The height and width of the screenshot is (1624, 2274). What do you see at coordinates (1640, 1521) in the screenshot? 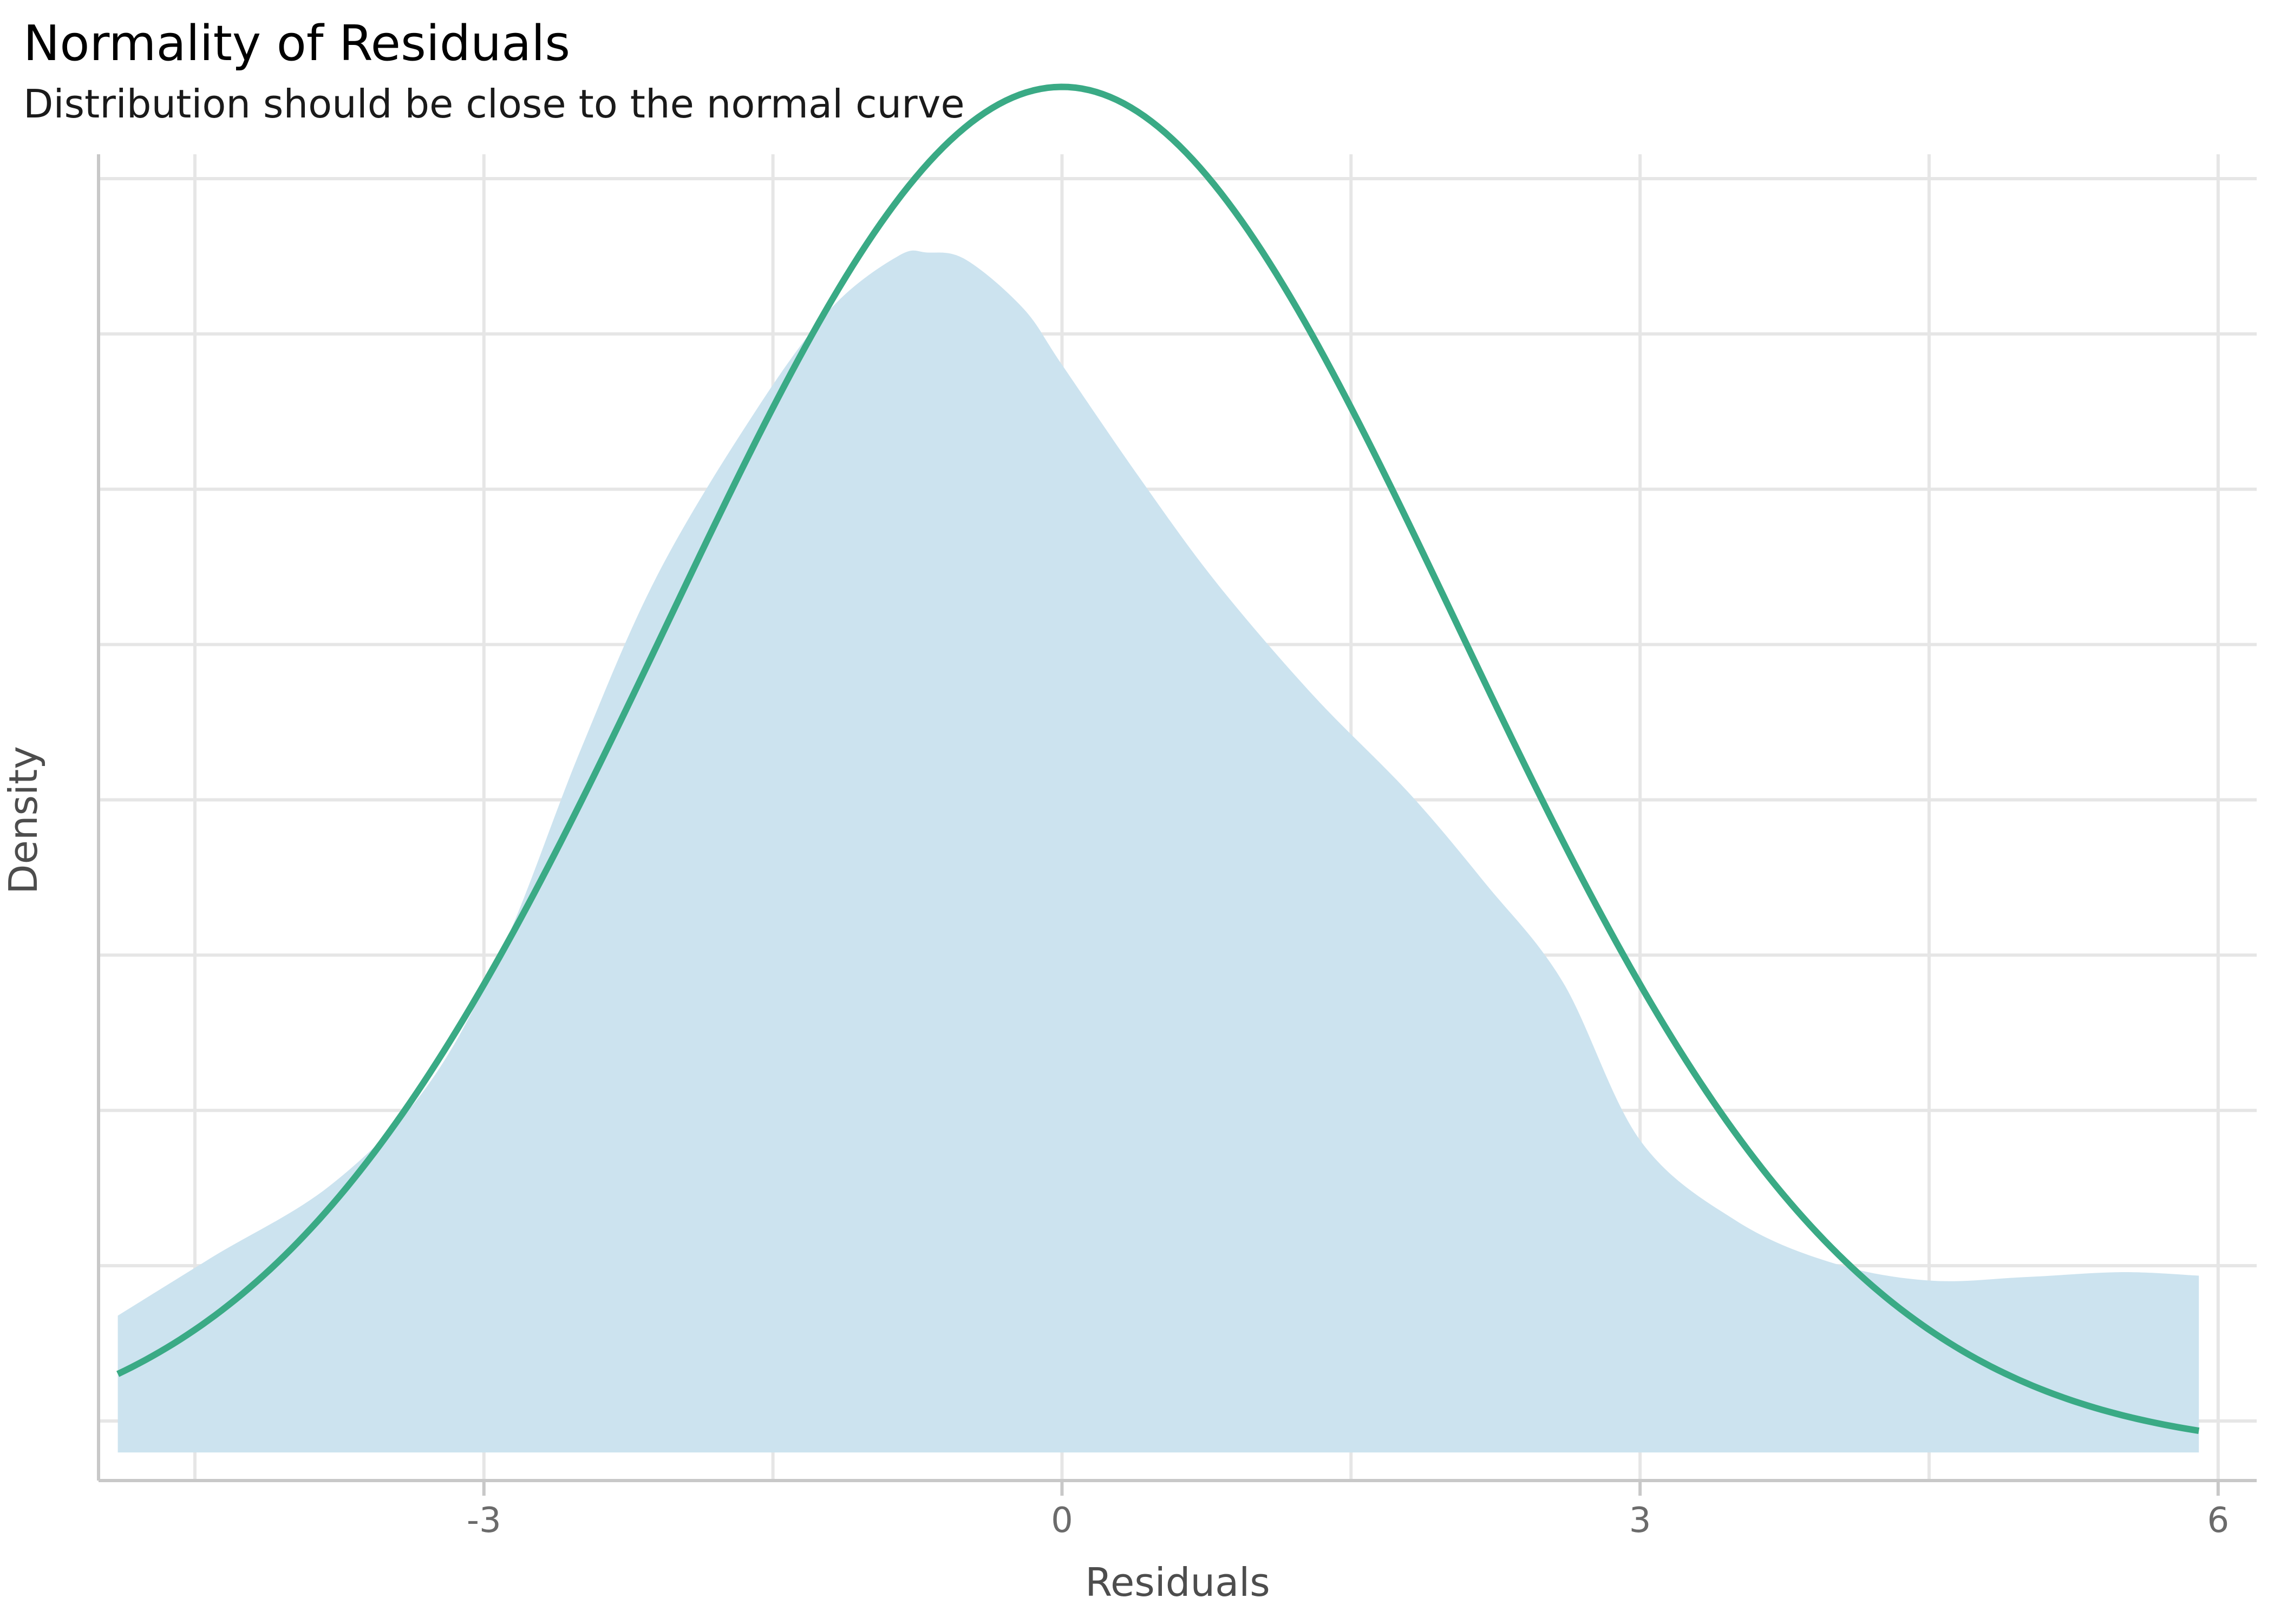
I see `x-tick-label: 3` at bounding box center [1640, 1521].